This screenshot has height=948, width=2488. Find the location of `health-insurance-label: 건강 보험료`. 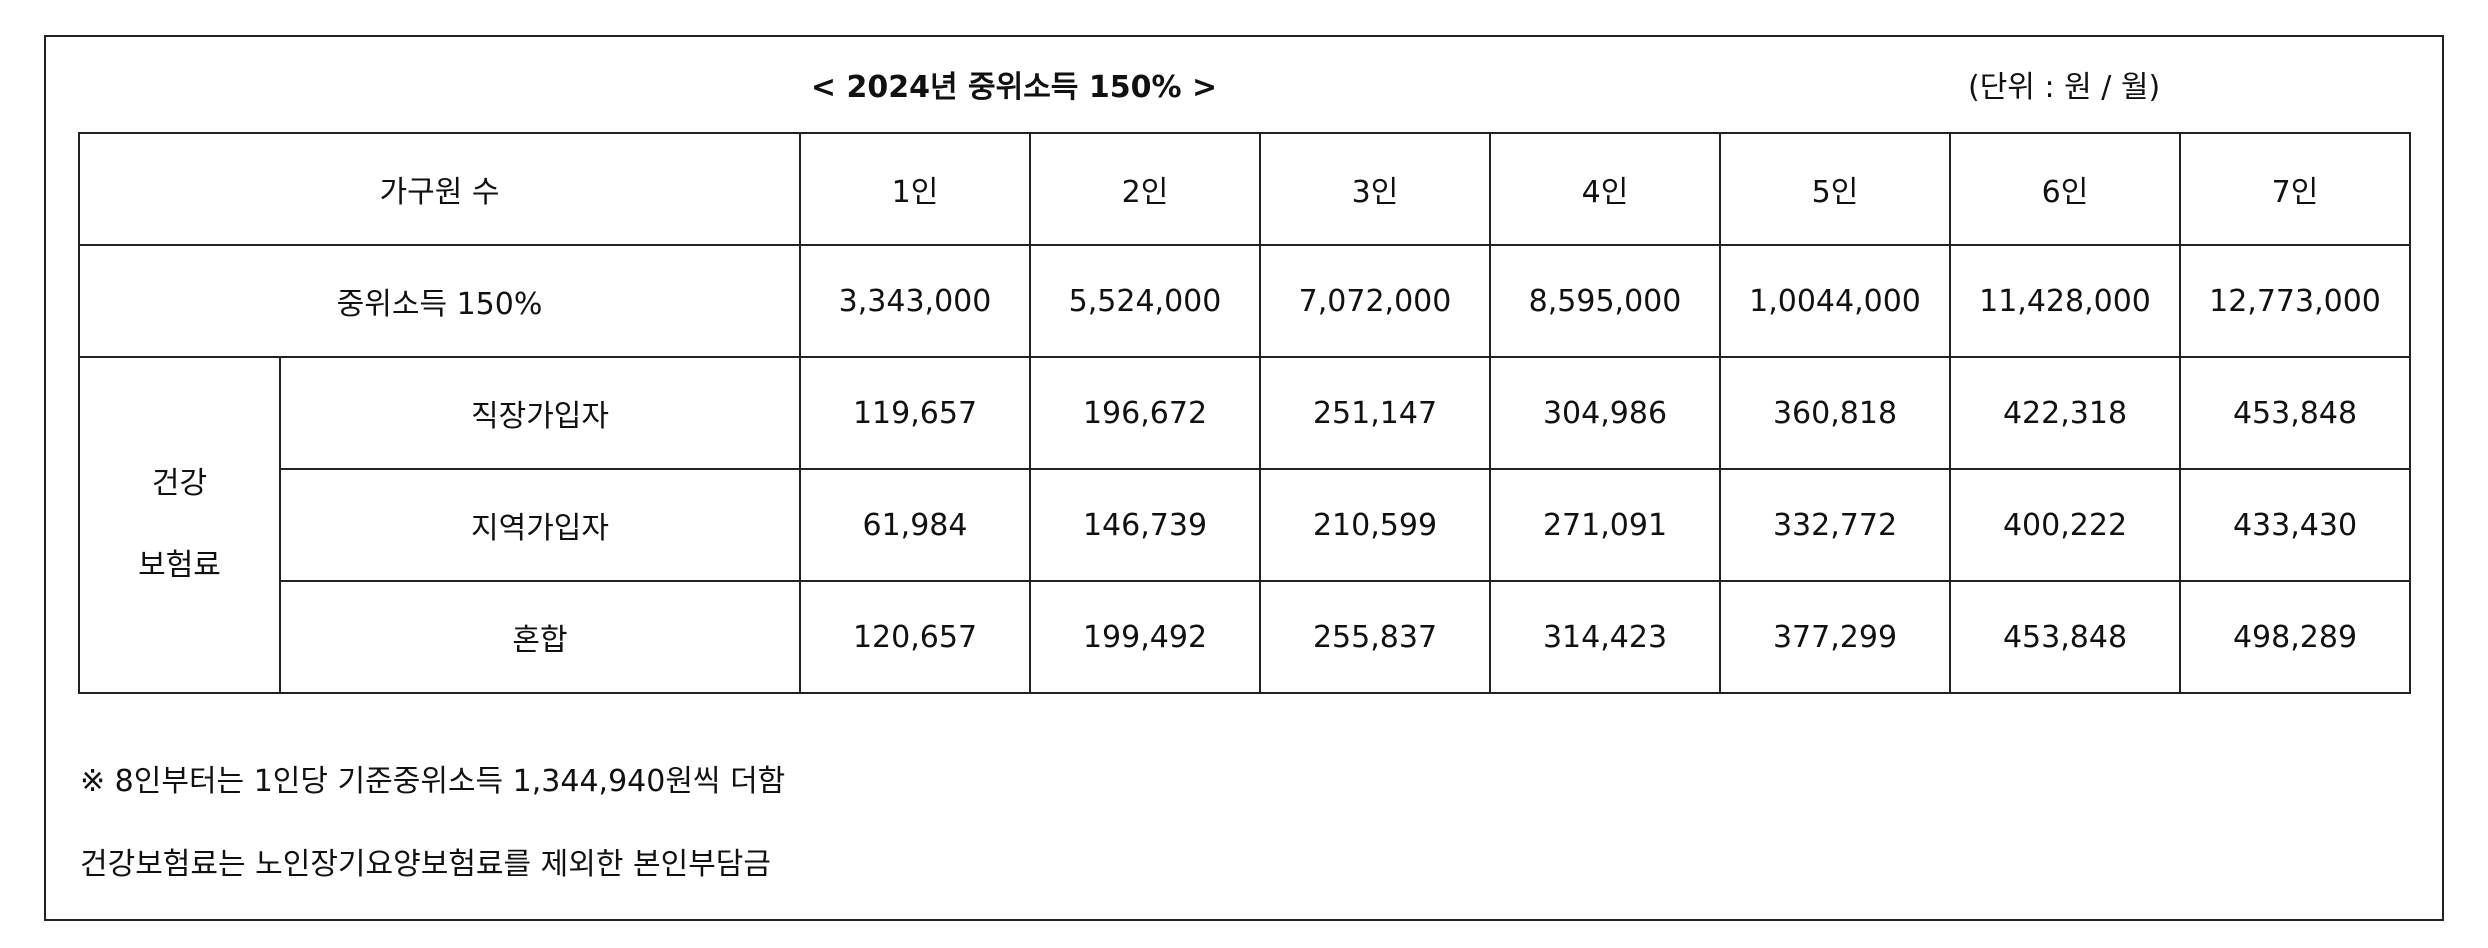

health-insurance-label: 건강 보험료 is located at coordinates (179, 525).